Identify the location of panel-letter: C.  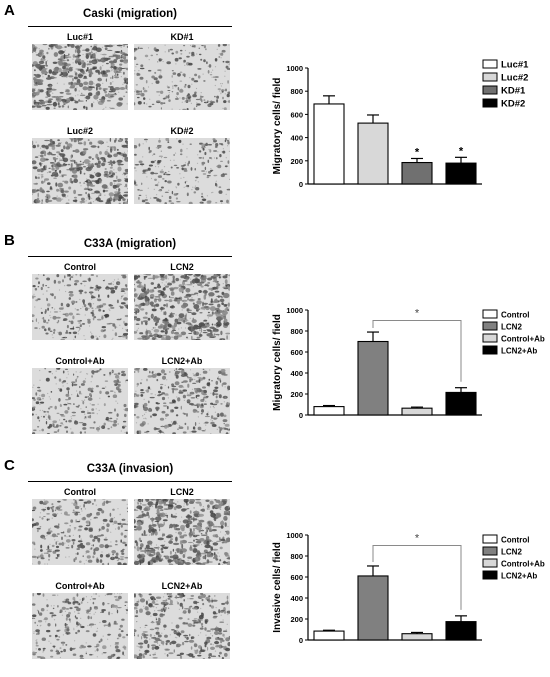
(9, 465).